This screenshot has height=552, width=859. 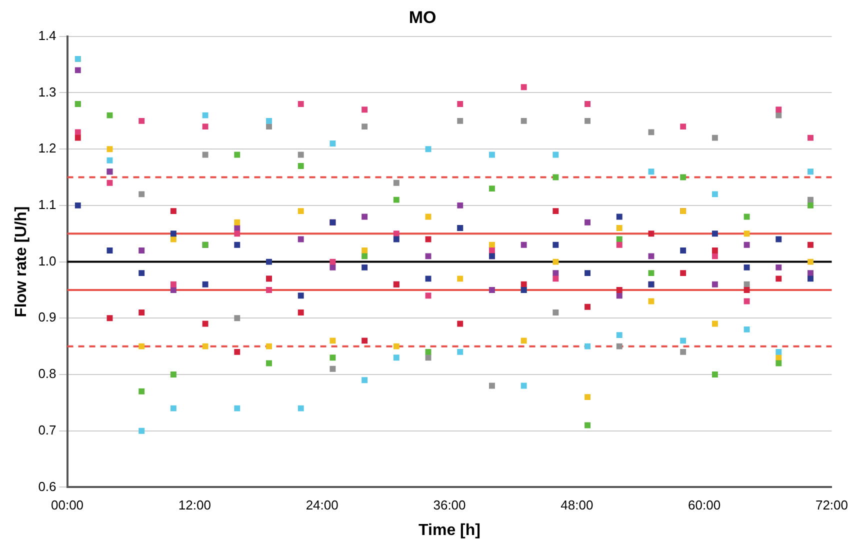 I want to click on x-tick-label: 60:00, so click(x=704, y=505).